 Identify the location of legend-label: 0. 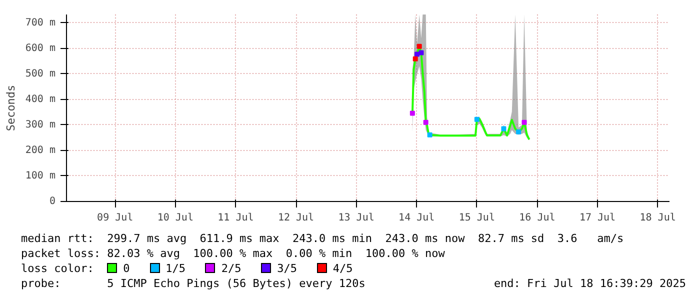
(126, 268).